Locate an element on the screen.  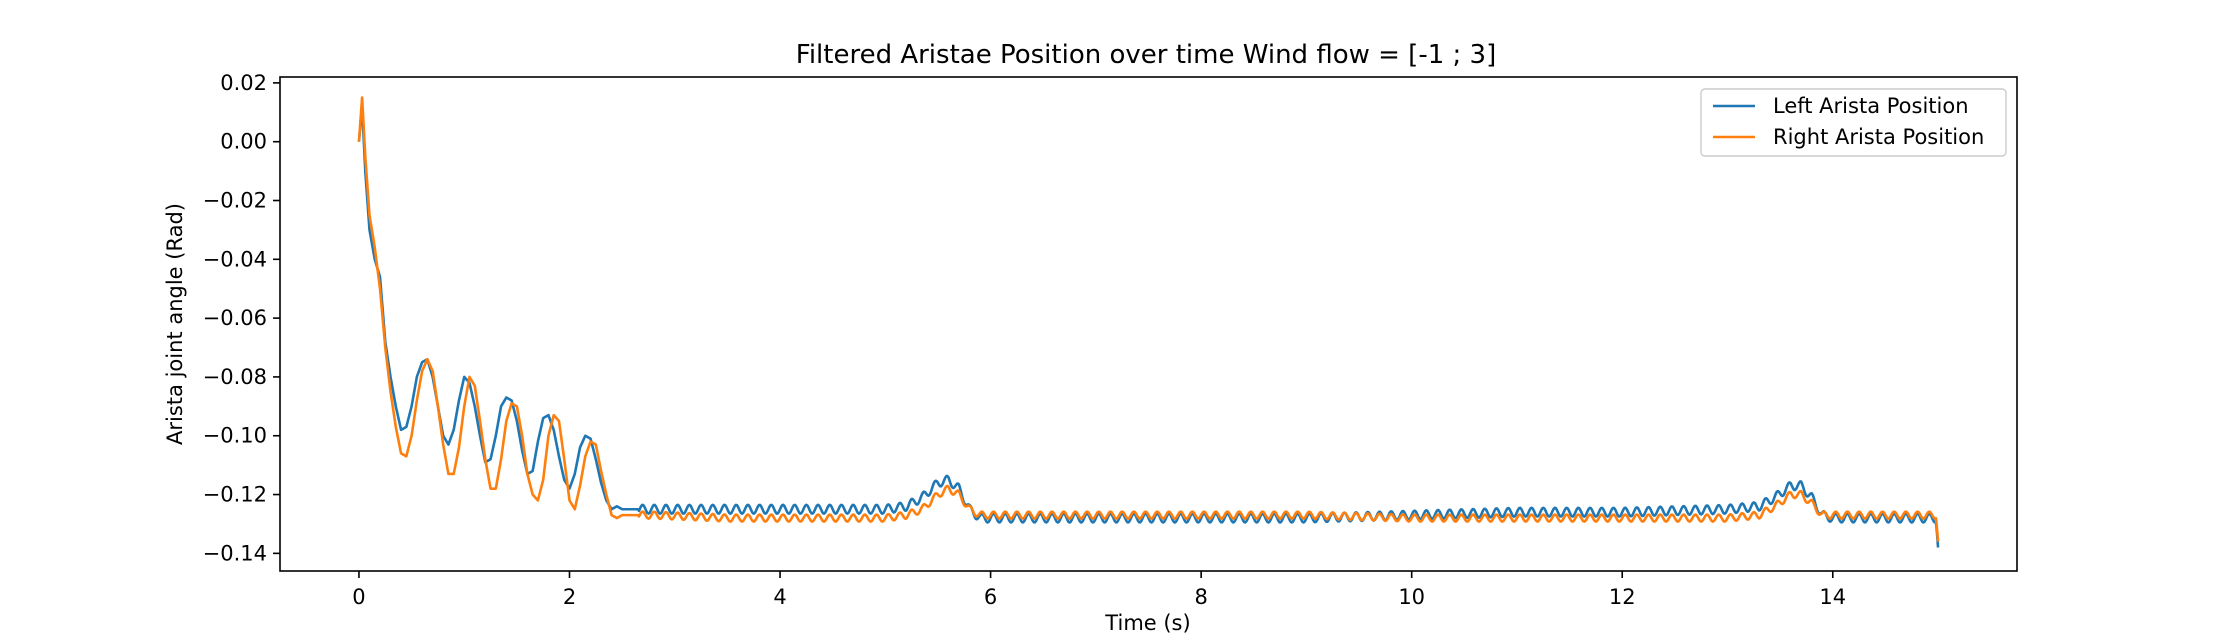
x-axis: 0 2 4 6 8 10 12 14 is located at coordinates (1099, 590).